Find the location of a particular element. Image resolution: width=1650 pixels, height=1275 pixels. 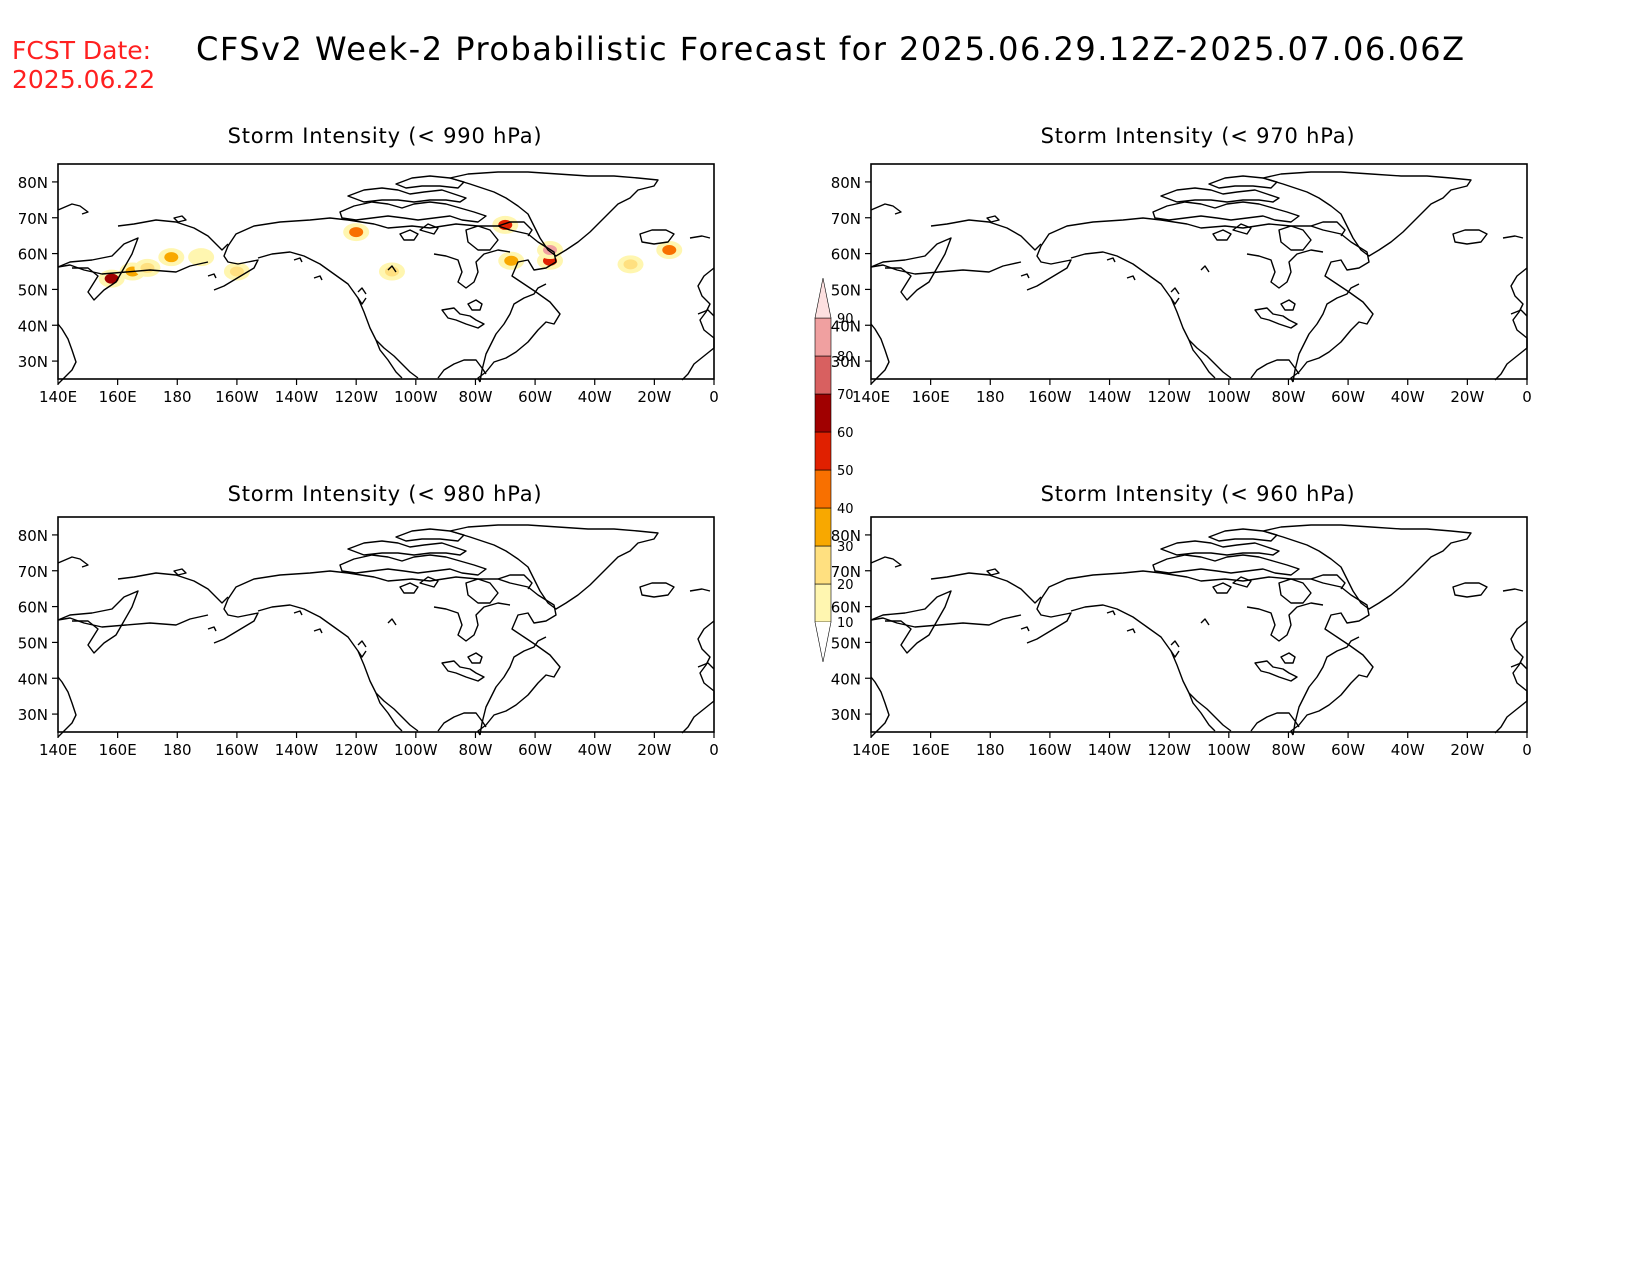

colorbar-label: 10 is located at coordinates (845, 623).